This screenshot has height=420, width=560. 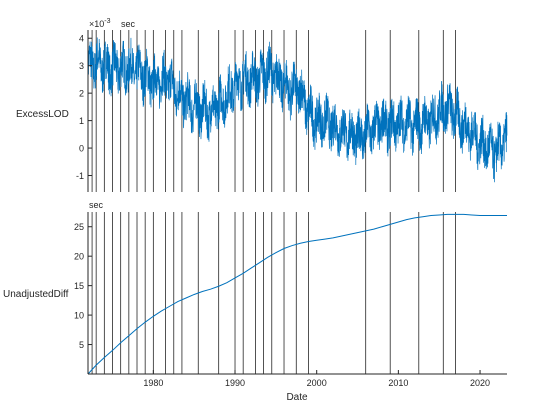 I want to click on bottom-ytick-label-25: 25, so click(x=79, y=227).